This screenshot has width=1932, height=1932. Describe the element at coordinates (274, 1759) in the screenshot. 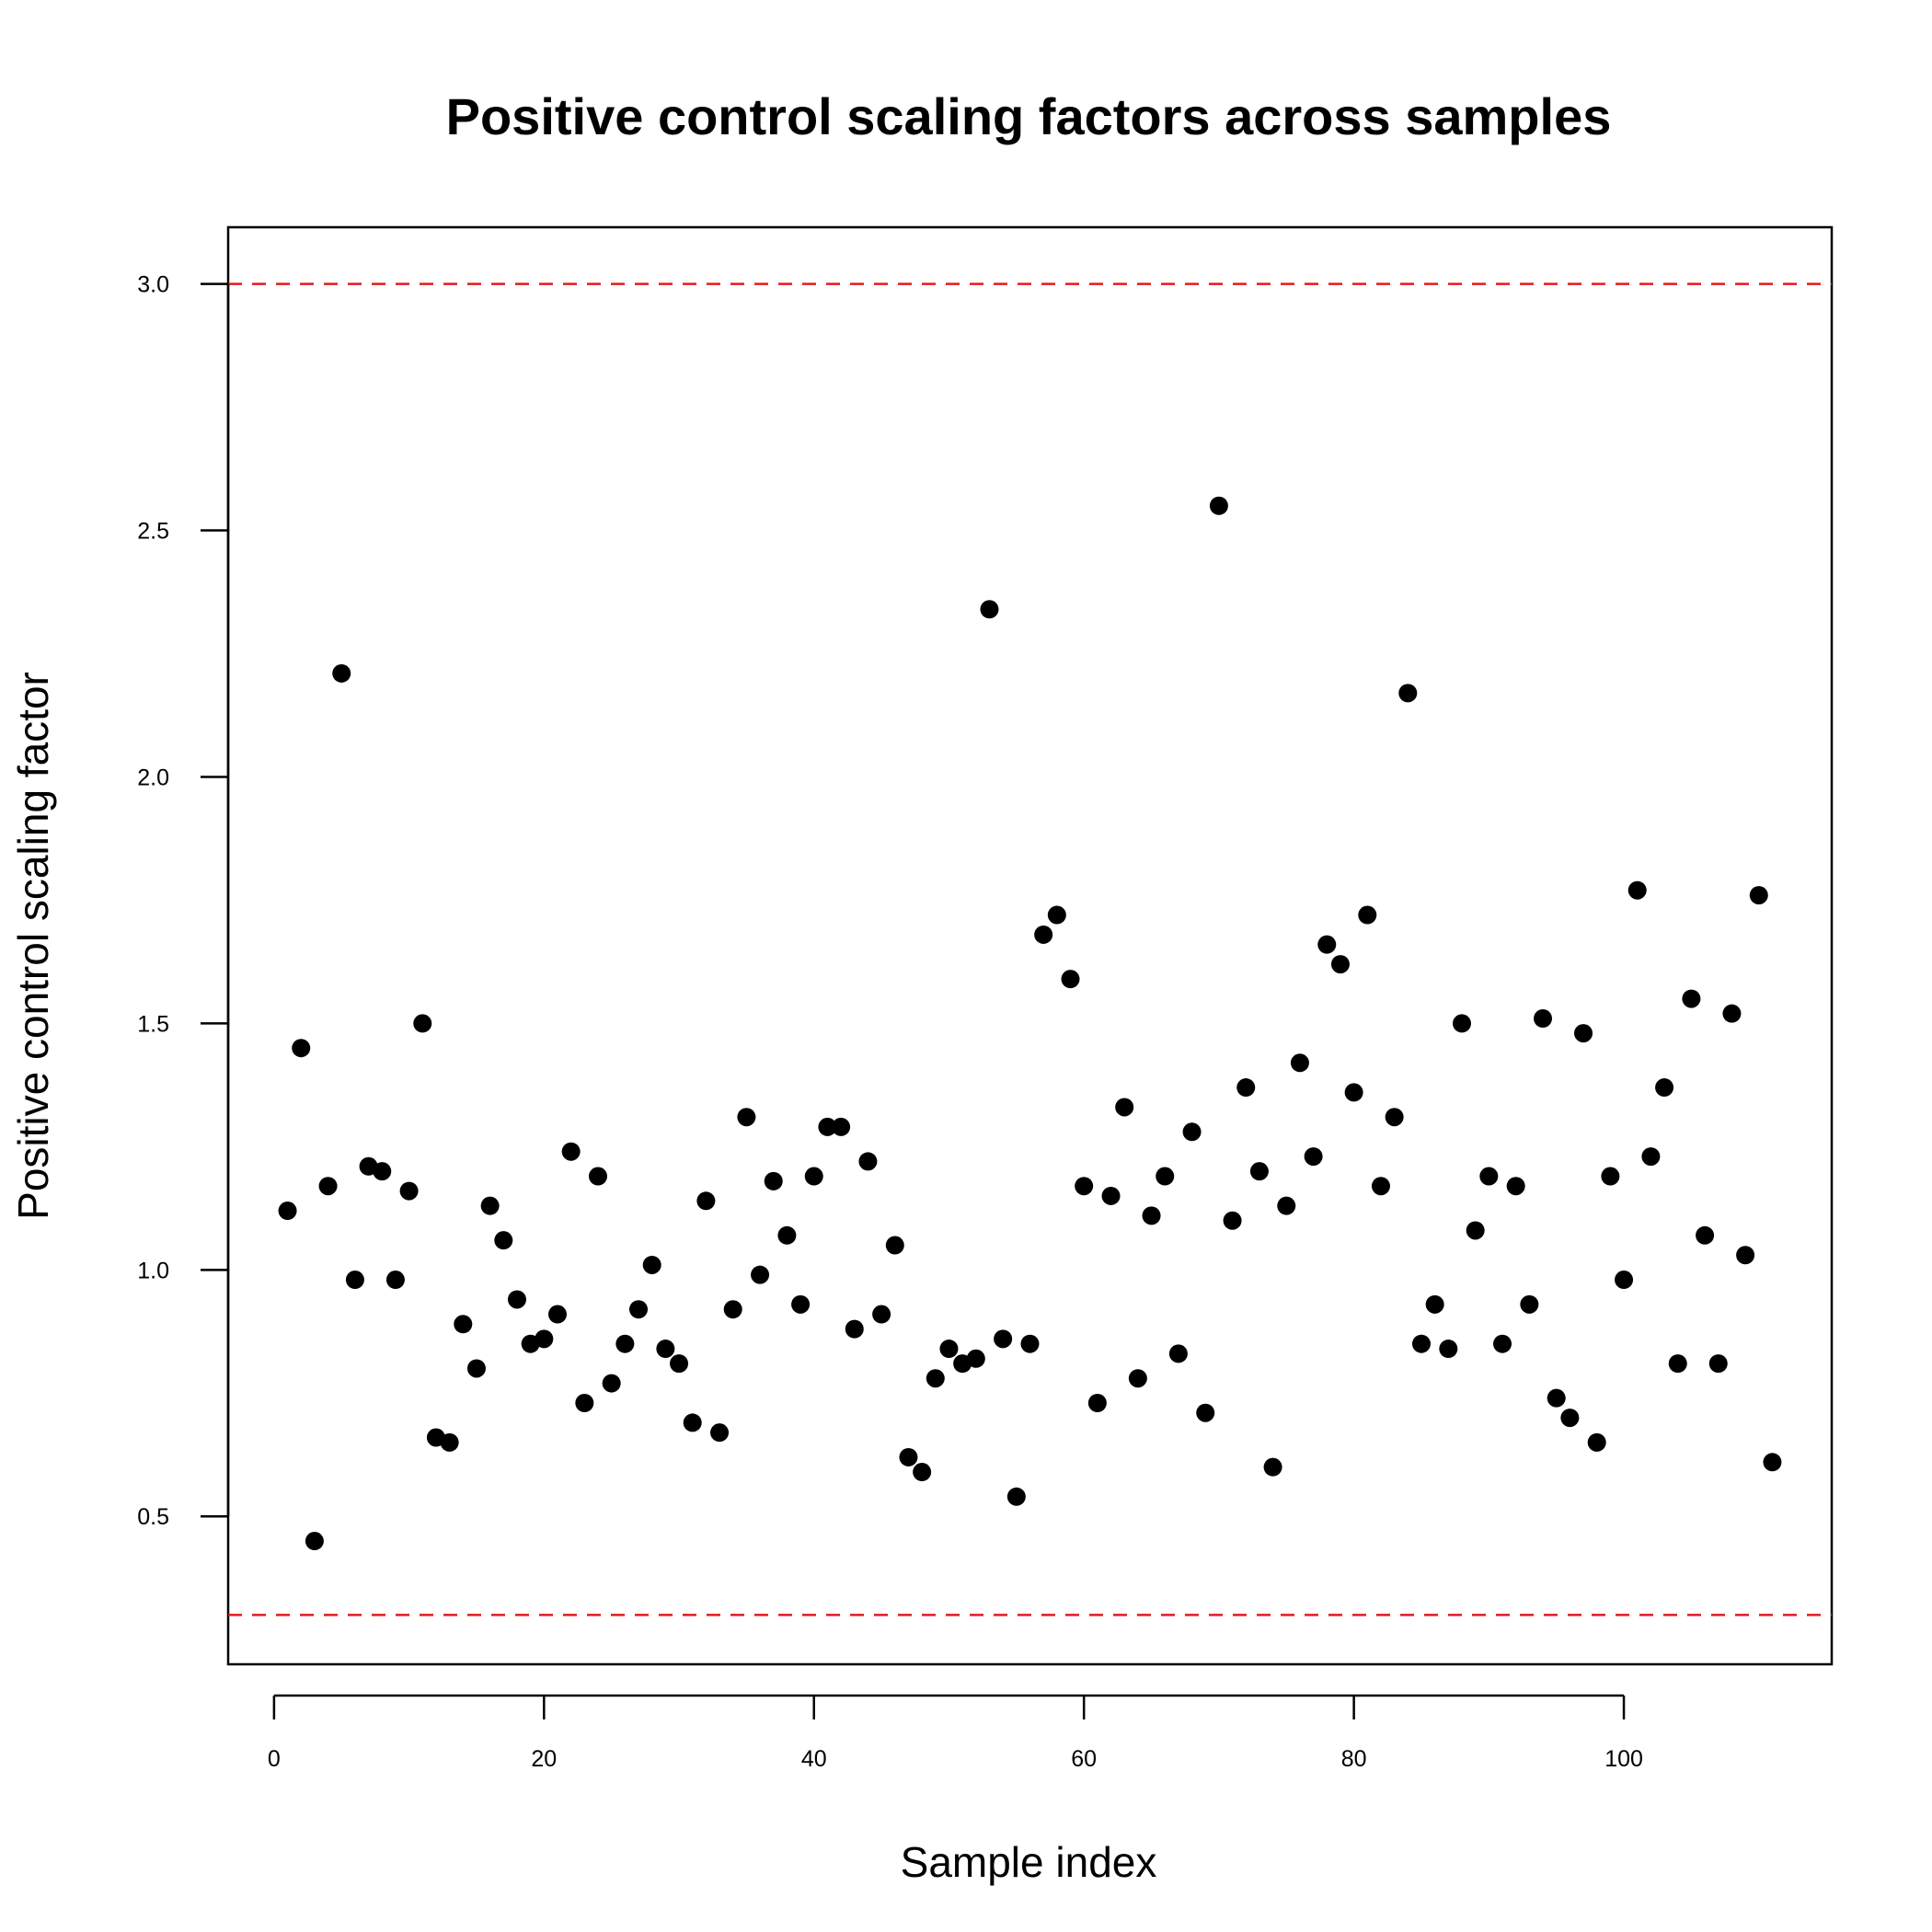

I see `x-tick-label: 0` at that location.